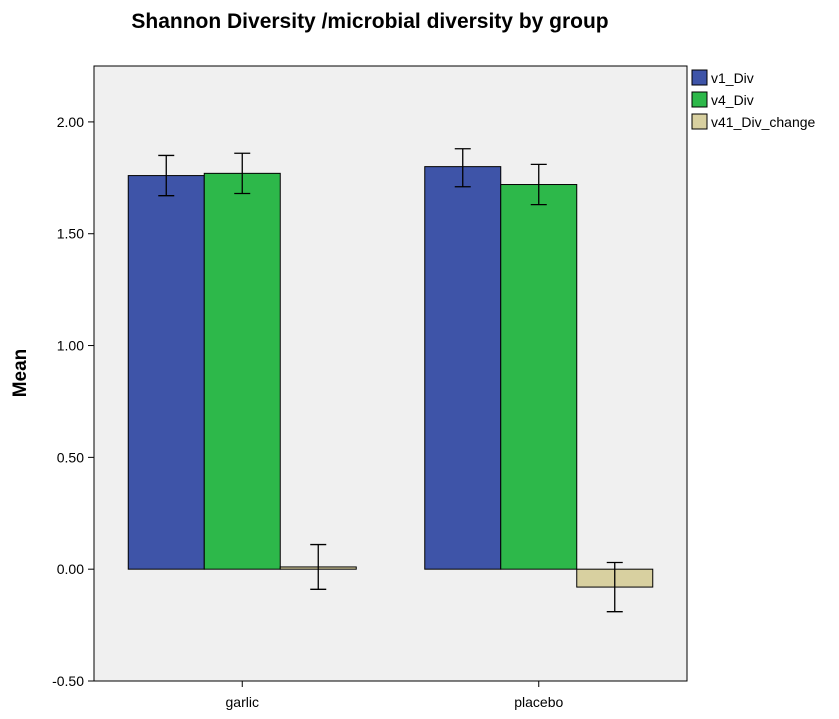 The image size is (839, 719). What do you see at coordinates (318, 566) in the screenshot?
I see `error-bar-v41_Div_change-garlic` at bounding box center [318, 566].